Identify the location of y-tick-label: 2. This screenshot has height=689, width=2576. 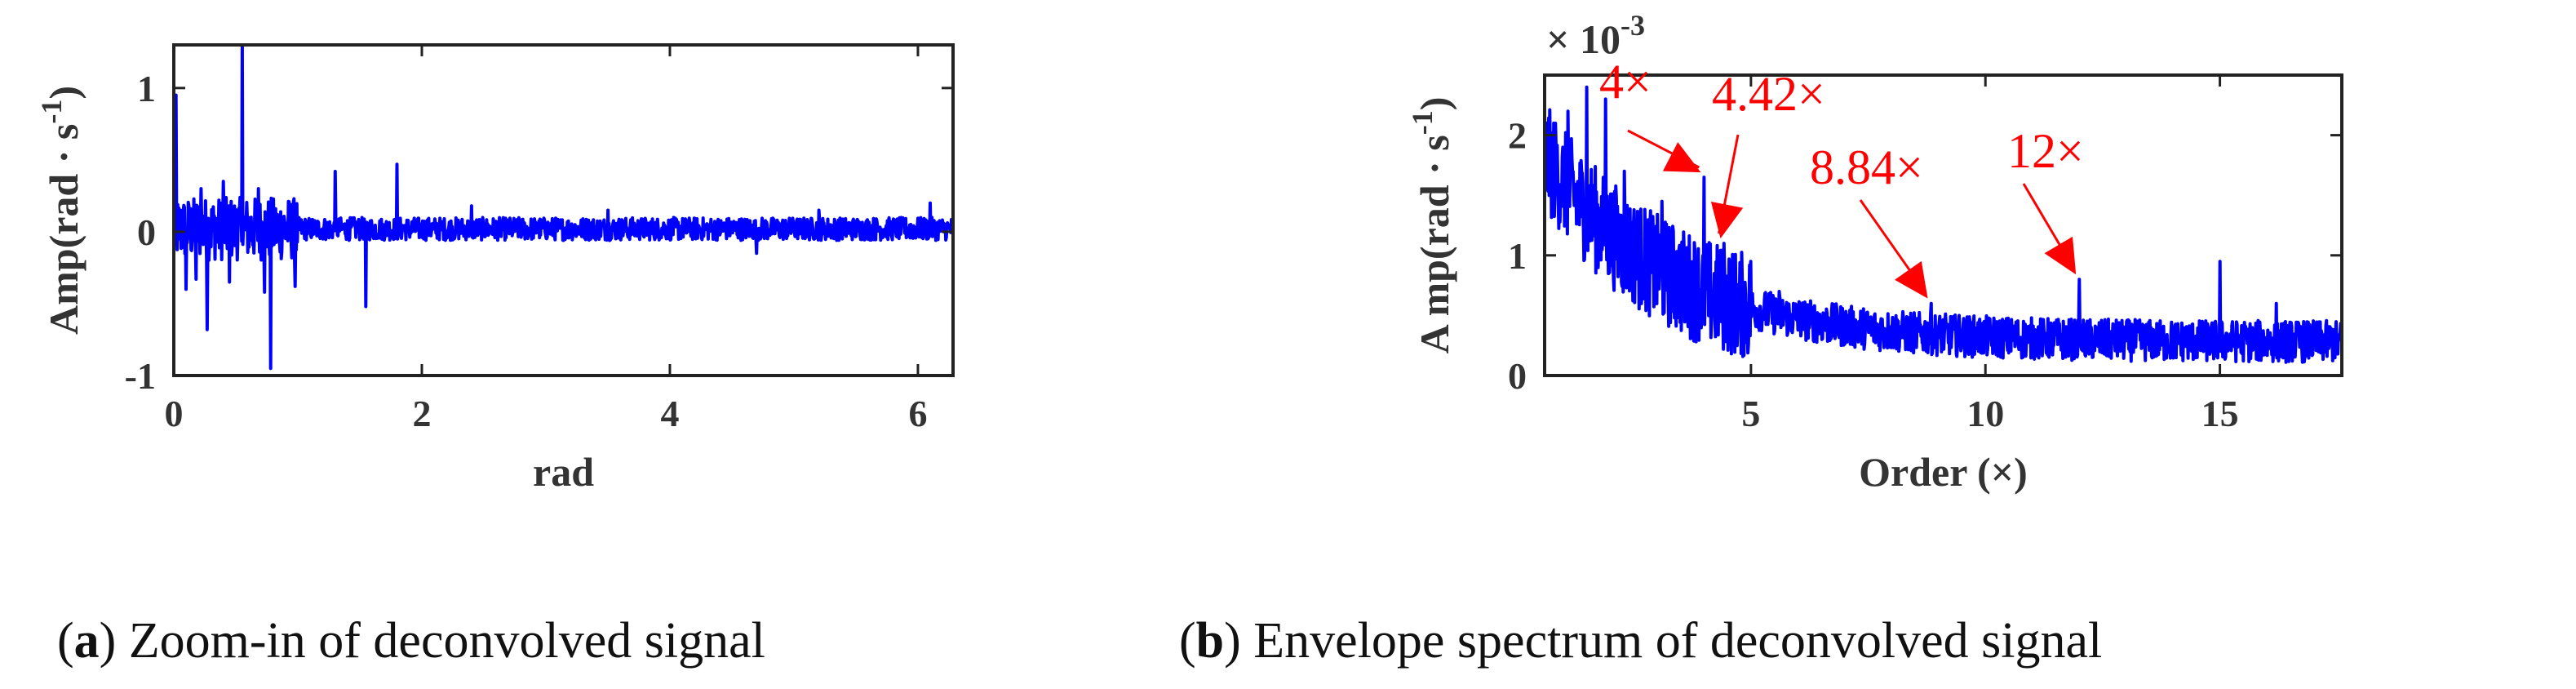
(1517, 136).